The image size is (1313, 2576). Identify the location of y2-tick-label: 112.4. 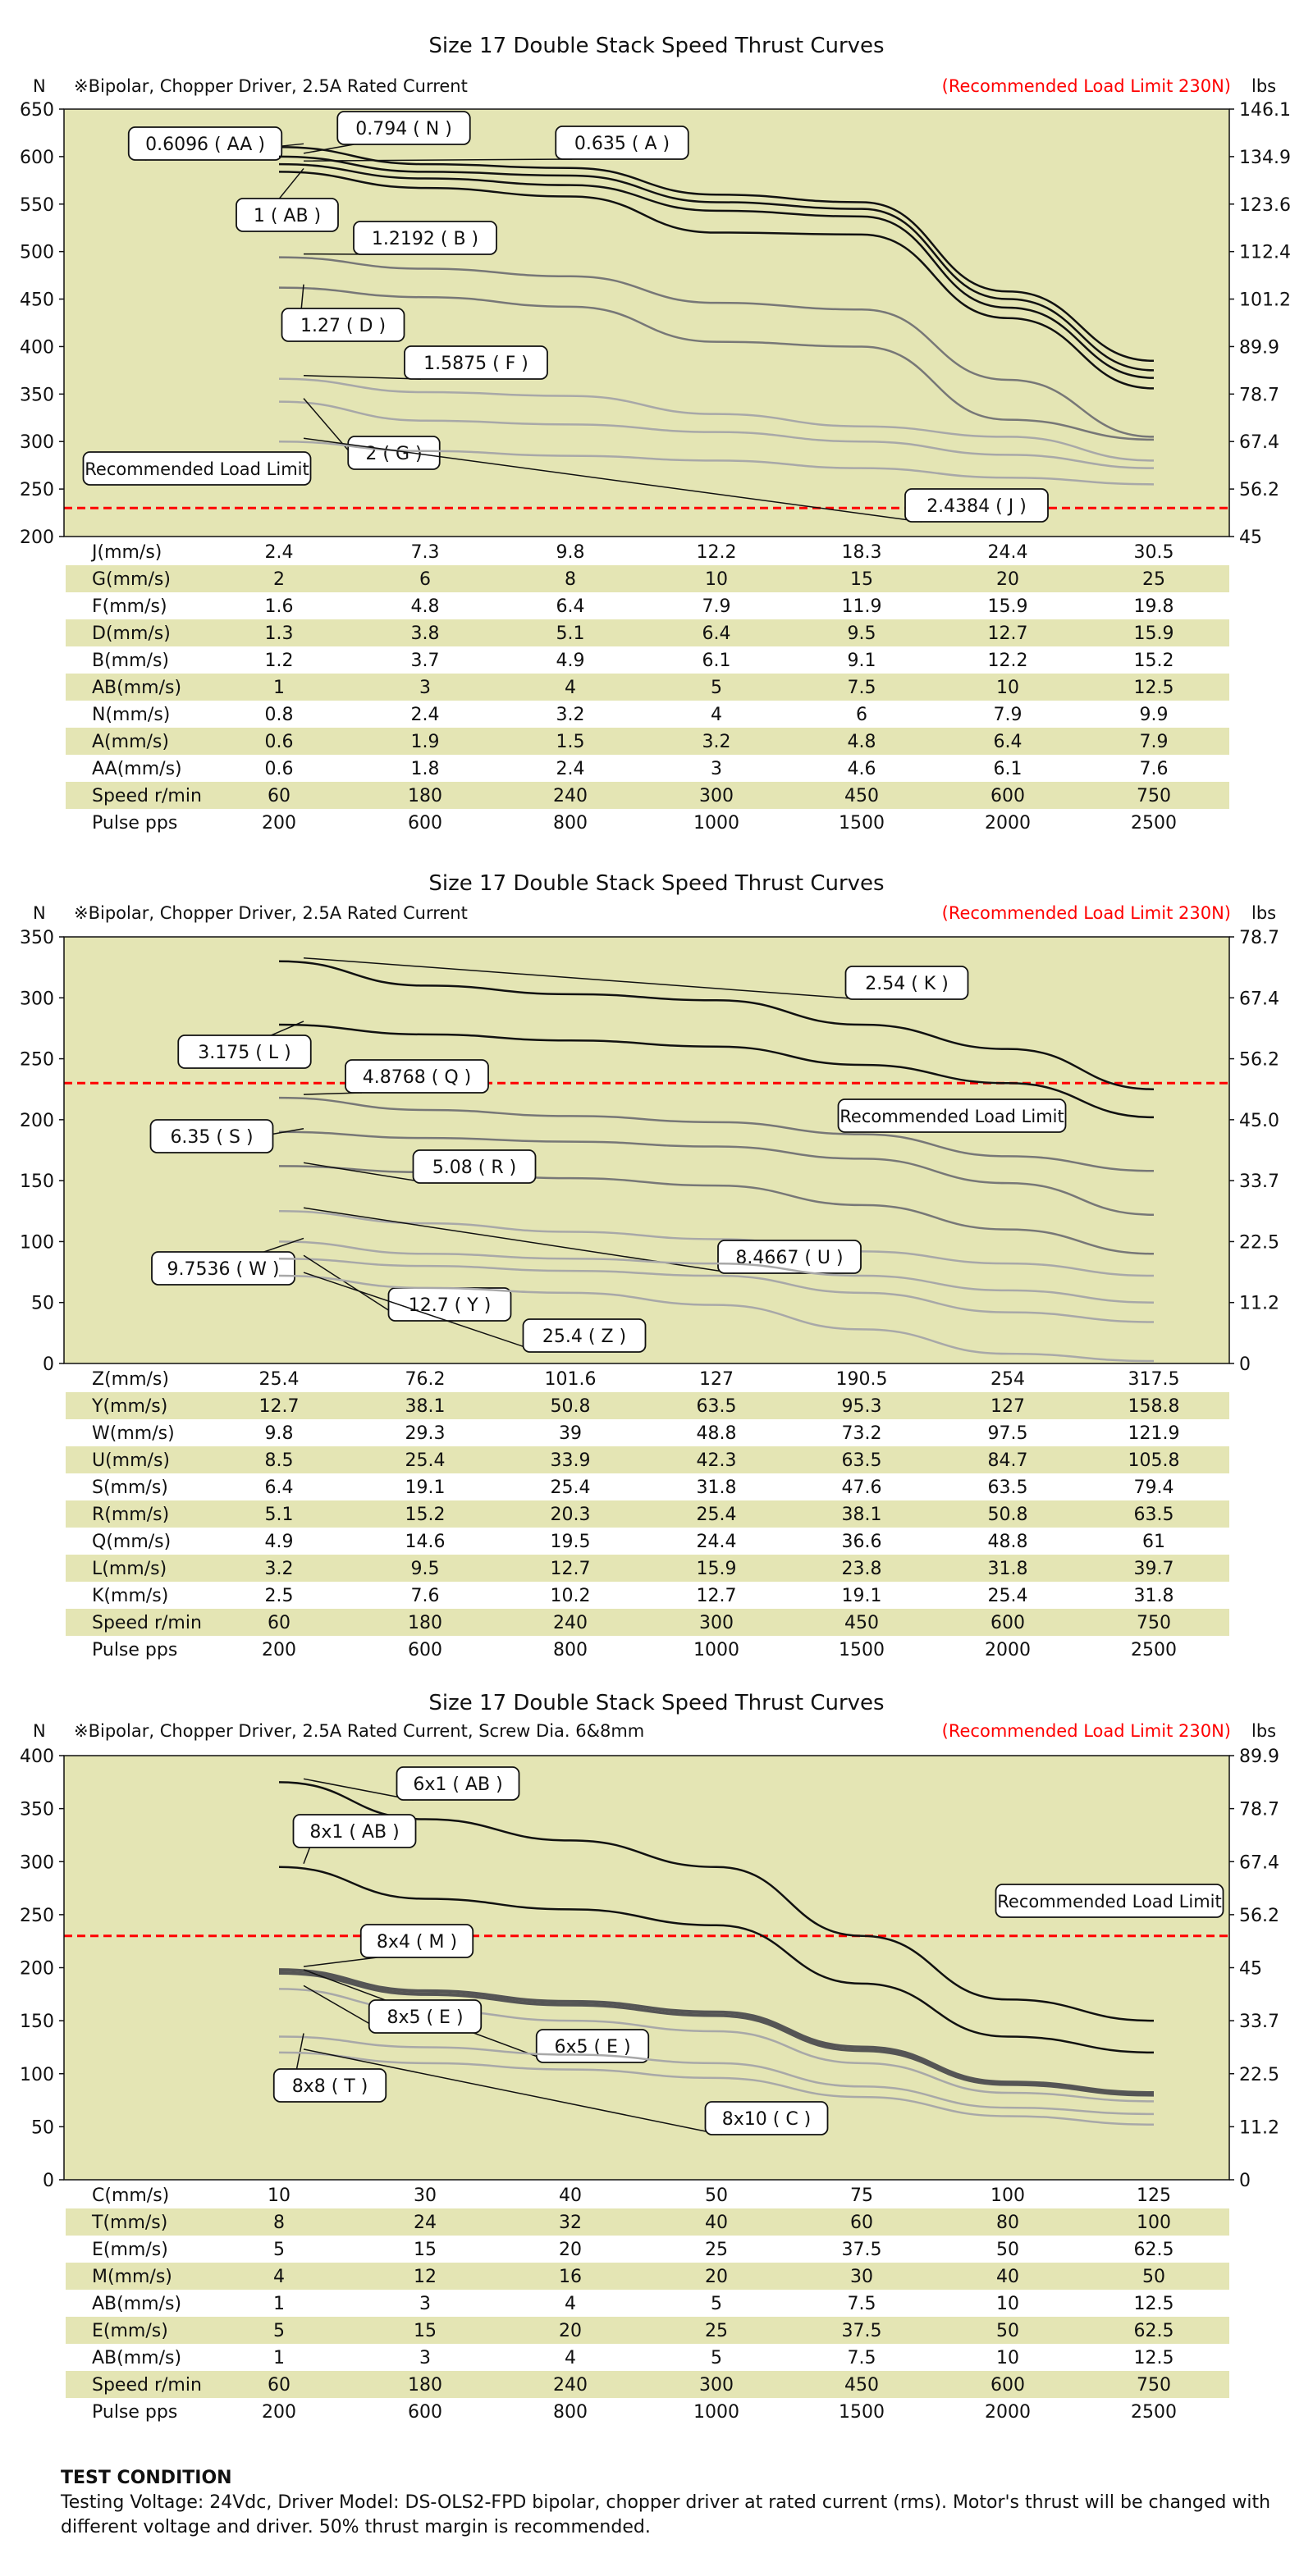
(1265, 253).